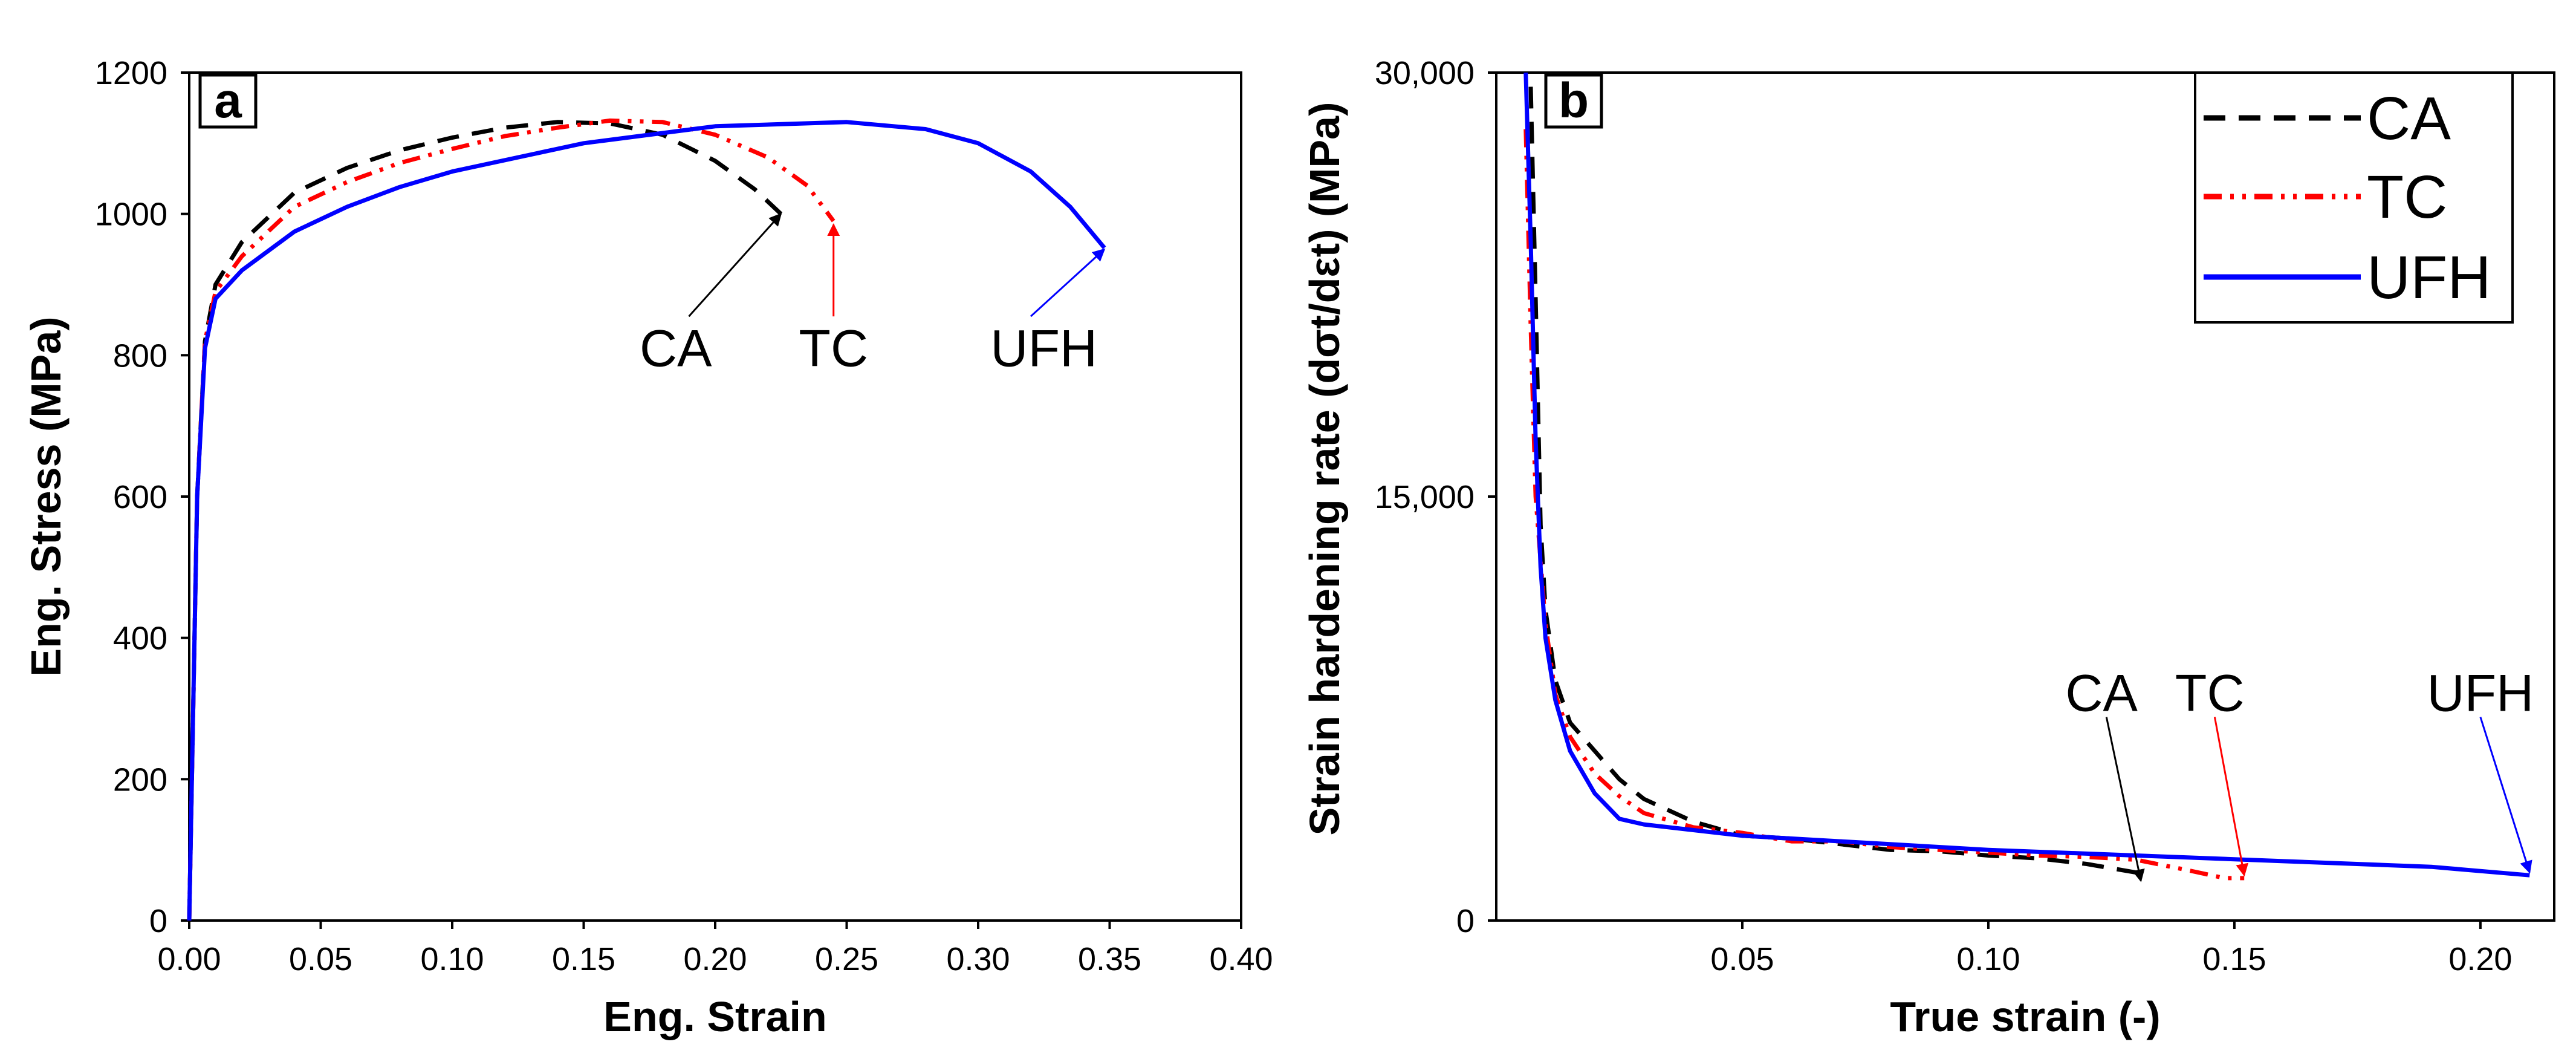 The image size is (2576, 1056). What do you see at coordinates (46, 496) in the screenshot?
I see `panel-a-y-axis-title: Eng. Stress (MPa)` at bounding box center [46, 496].